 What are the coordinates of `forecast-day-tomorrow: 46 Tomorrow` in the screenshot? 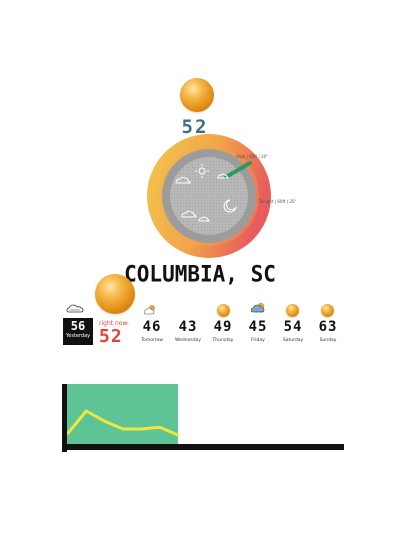 It's located at (152, 332).